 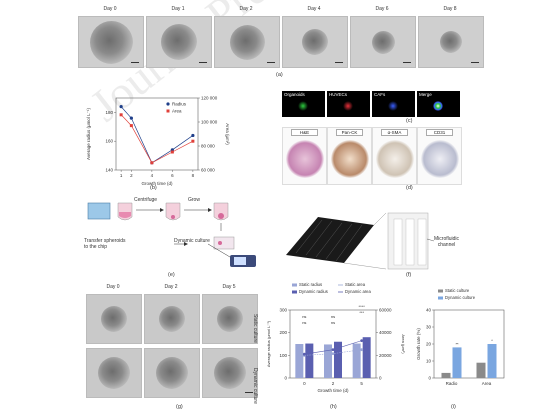 What do you see at coordinates (457, 290) in the screenshot?
I see `legend-label: Static culture` at bounding box center [457, 290].